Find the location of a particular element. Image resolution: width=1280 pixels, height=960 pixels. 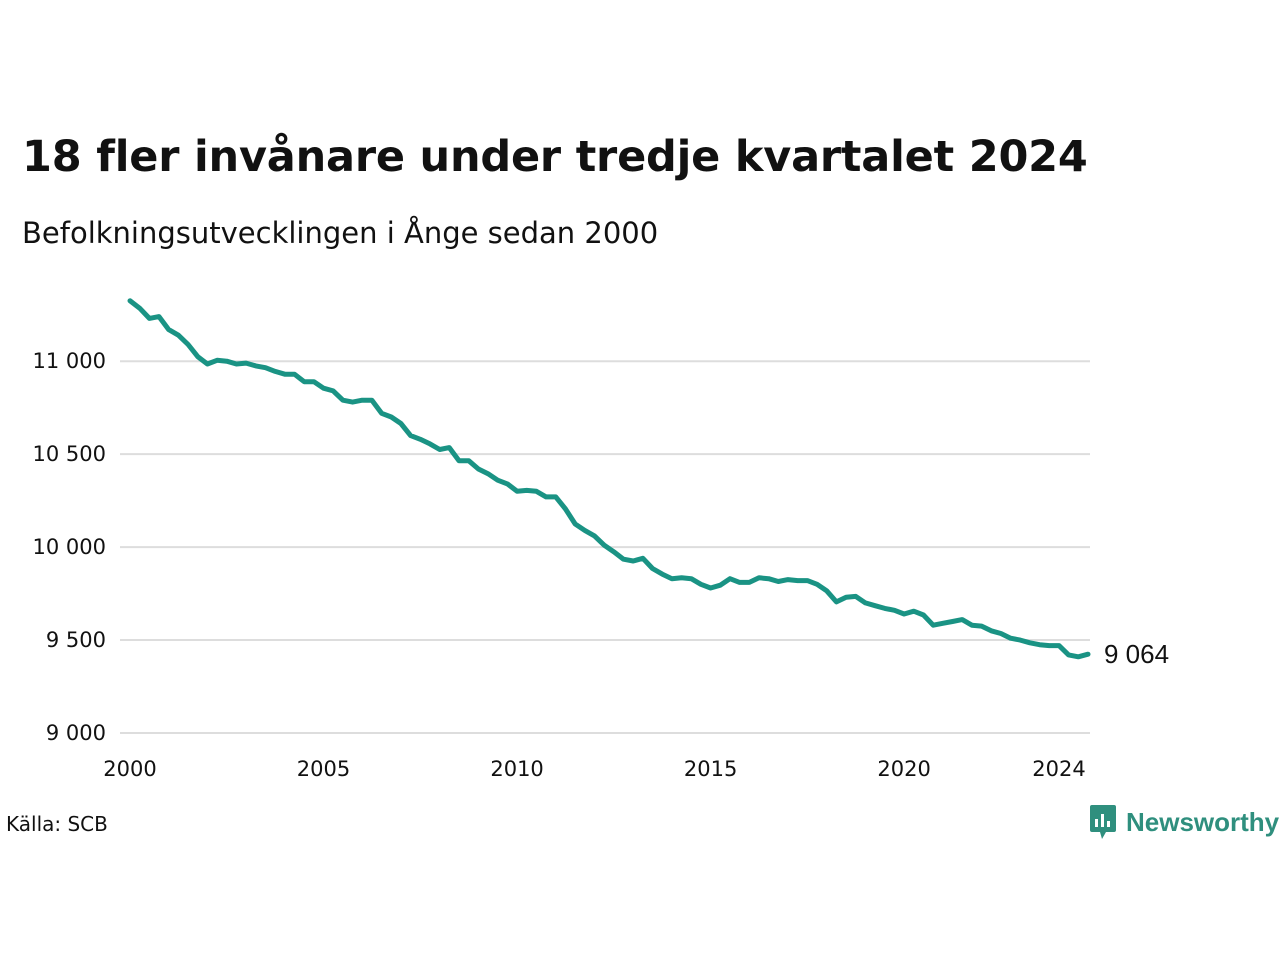

brand-logo: Newsworthy is located at coordinates (1183, 822).